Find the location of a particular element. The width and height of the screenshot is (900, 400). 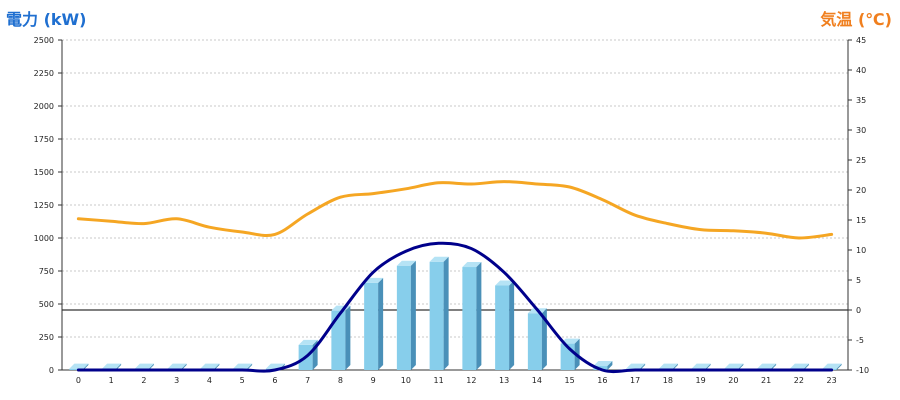

right-tick-label: 0 is located at coordinates (858, 310).